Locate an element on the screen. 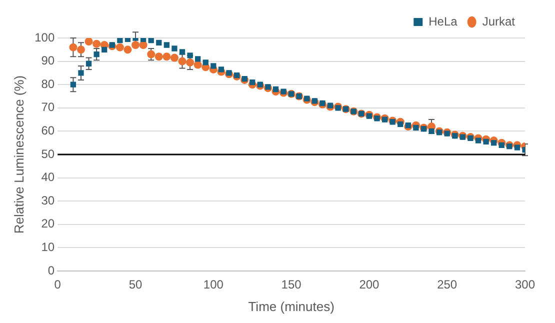 This screenshot has width=555, height=323. legend-label: HeLa is located at coordinates (443, 21).